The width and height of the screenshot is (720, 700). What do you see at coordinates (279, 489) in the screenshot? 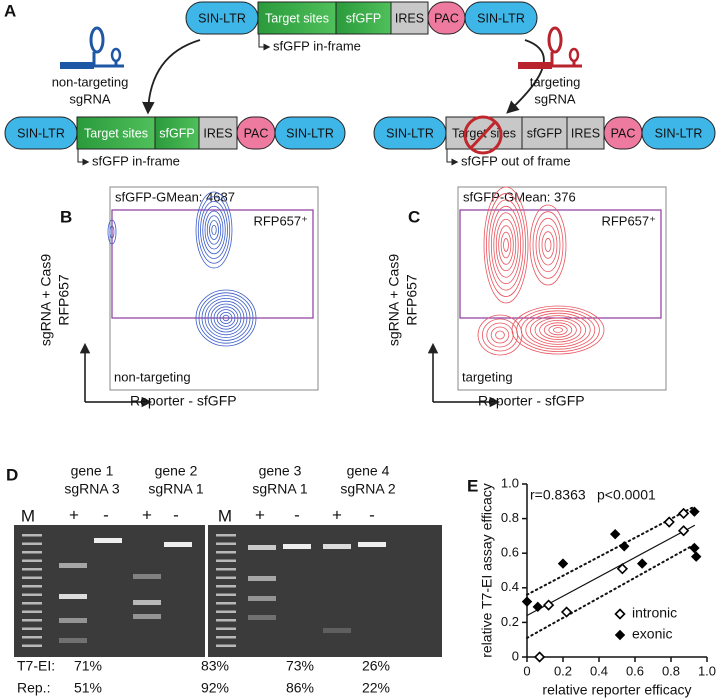
I see `lane-group: sgRNA 1` at bounding box center [279, 489].